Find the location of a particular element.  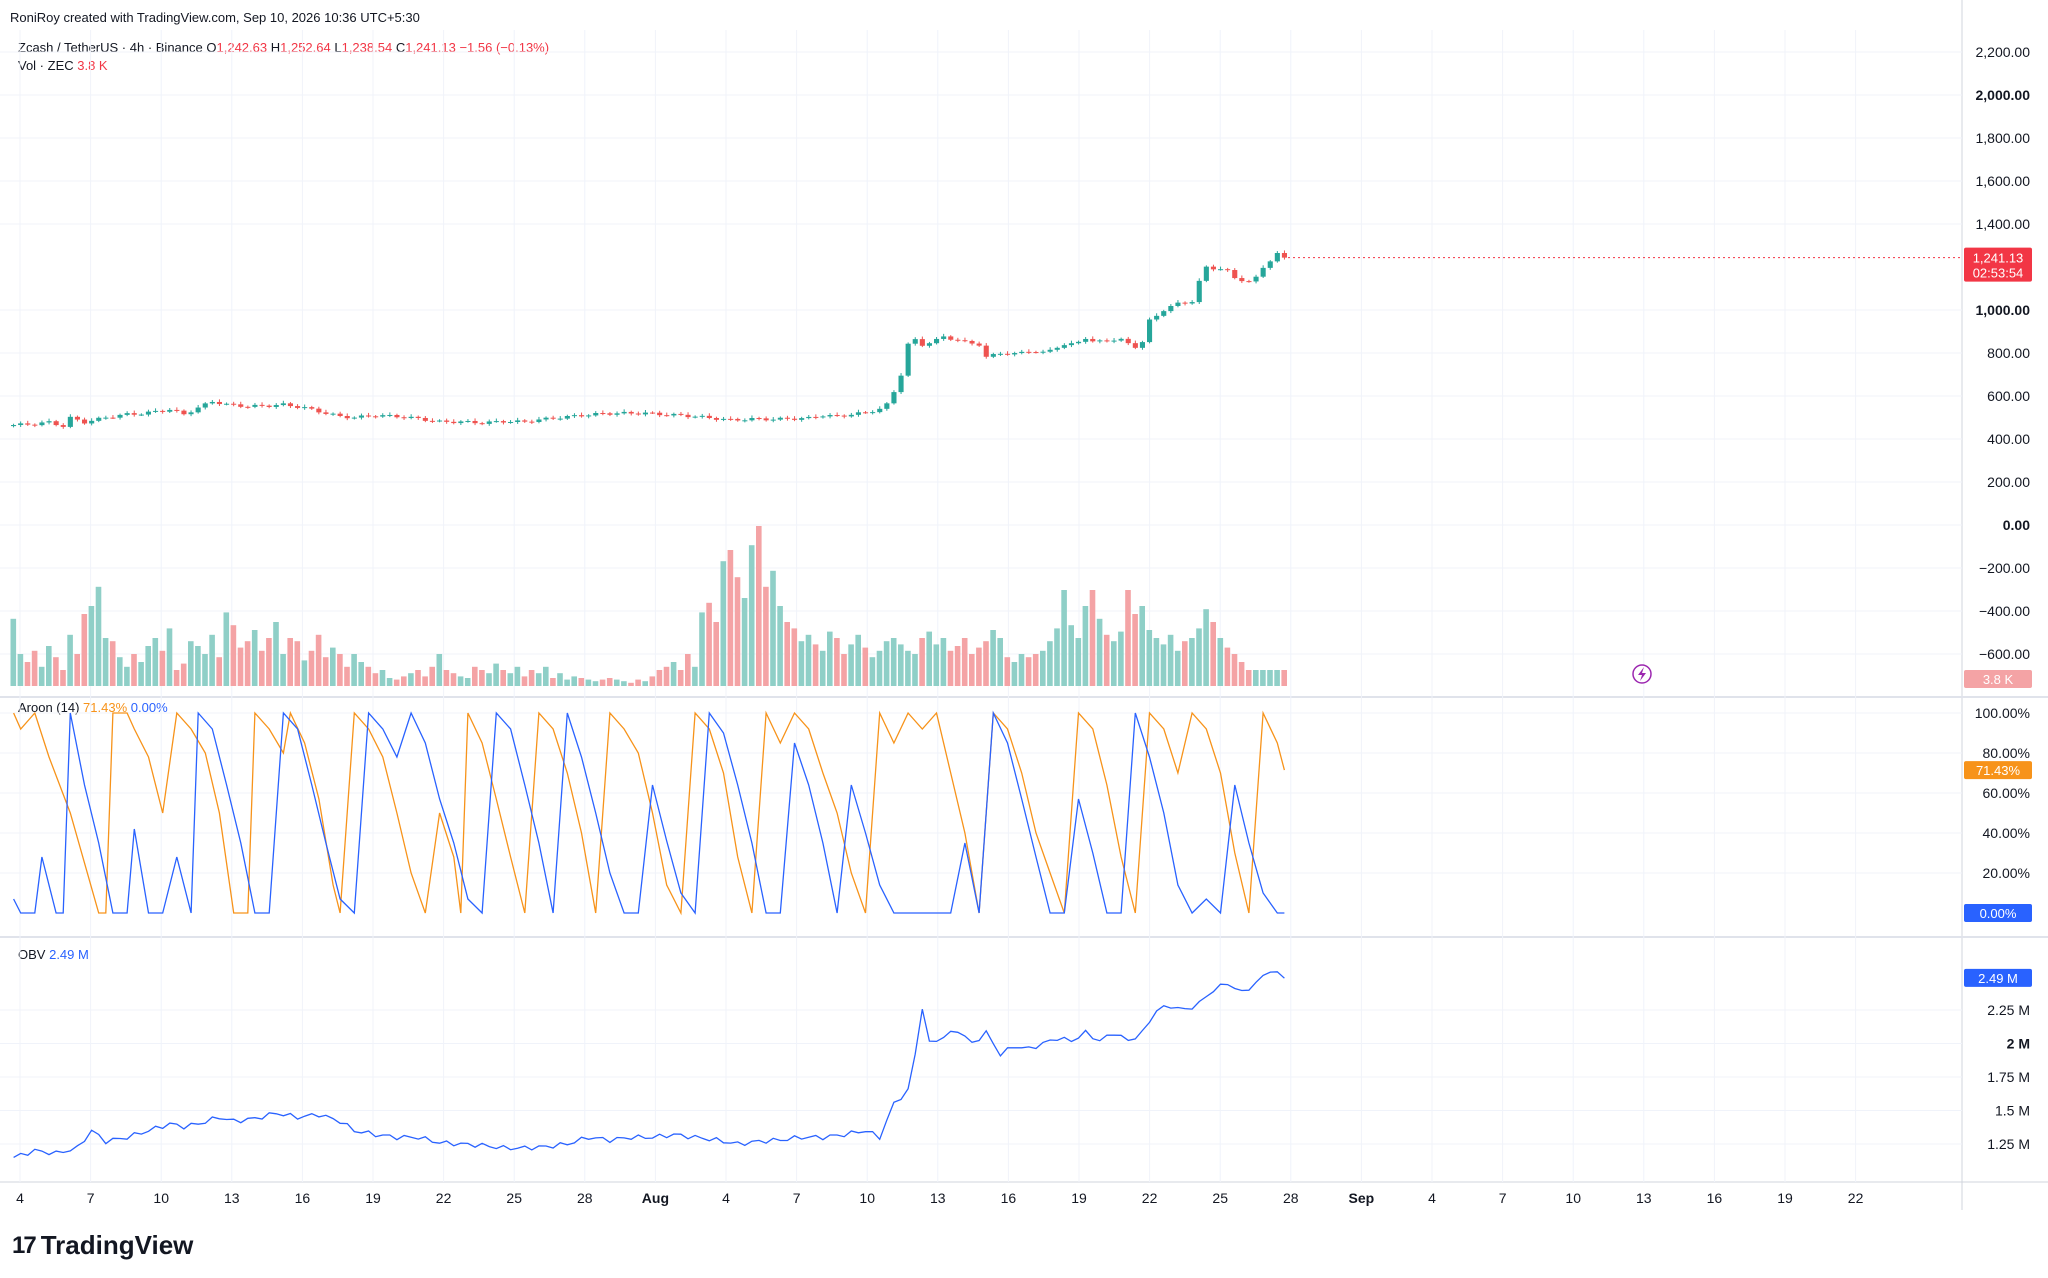

time-axis-label: 7 is located at coordinates (91, 1198).